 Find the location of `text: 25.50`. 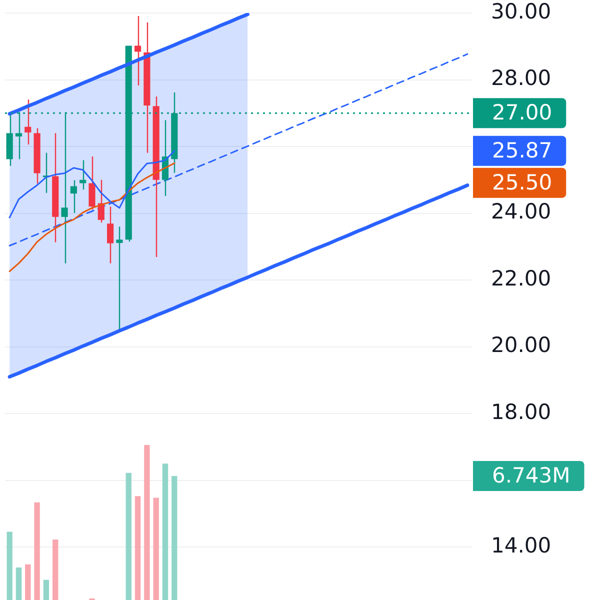

text: 25.50 is located at coordinates (522, 182).